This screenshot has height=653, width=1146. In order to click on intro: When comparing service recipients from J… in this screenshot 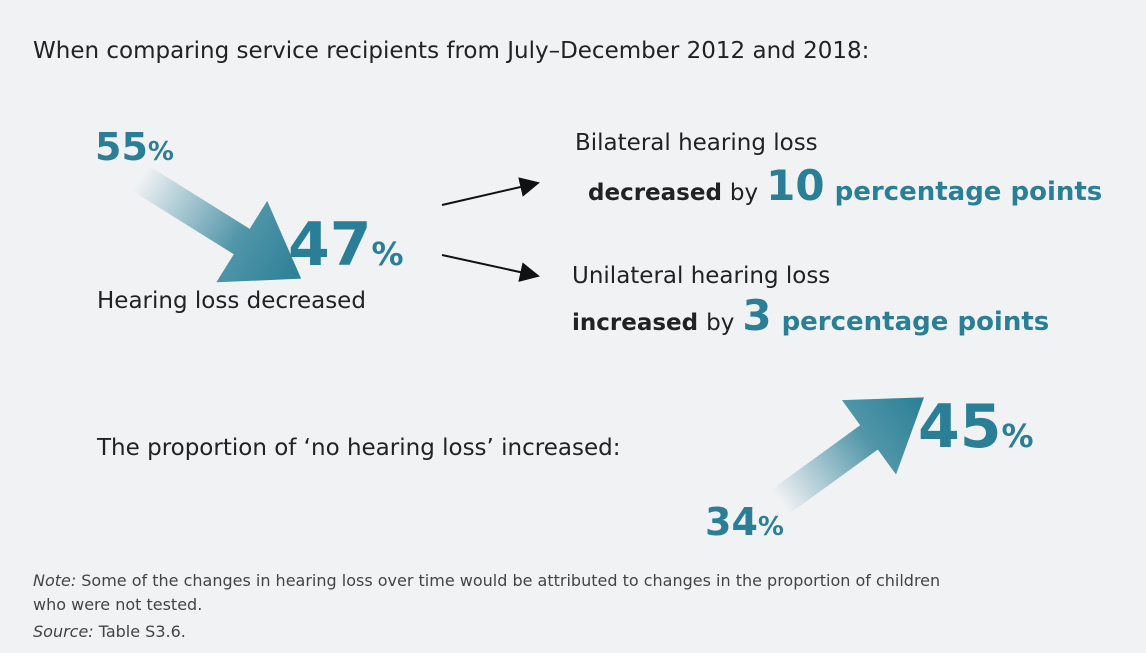, I will do `click(451, 51)`.